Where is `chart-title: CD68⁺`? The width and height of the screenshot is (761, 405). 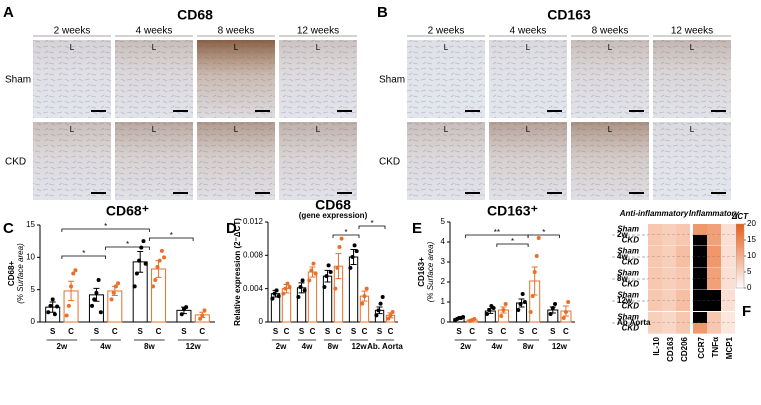
chart-title: CD68⁺ is located at coordinates (127, 211).